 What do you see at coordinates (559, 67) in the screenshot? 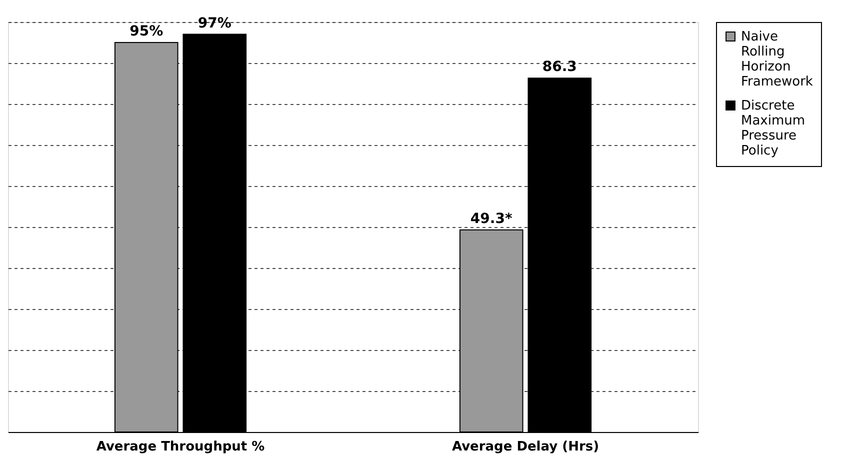
I see `data-label: 86.3` at bounding box center [559, 67].